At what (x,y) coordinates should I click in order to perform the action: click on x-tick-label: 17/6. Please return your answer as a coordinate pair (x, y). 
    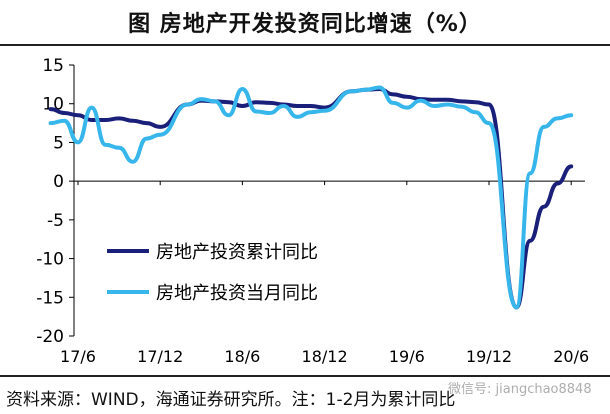
    Looking at the image, I should click on (78, 356).